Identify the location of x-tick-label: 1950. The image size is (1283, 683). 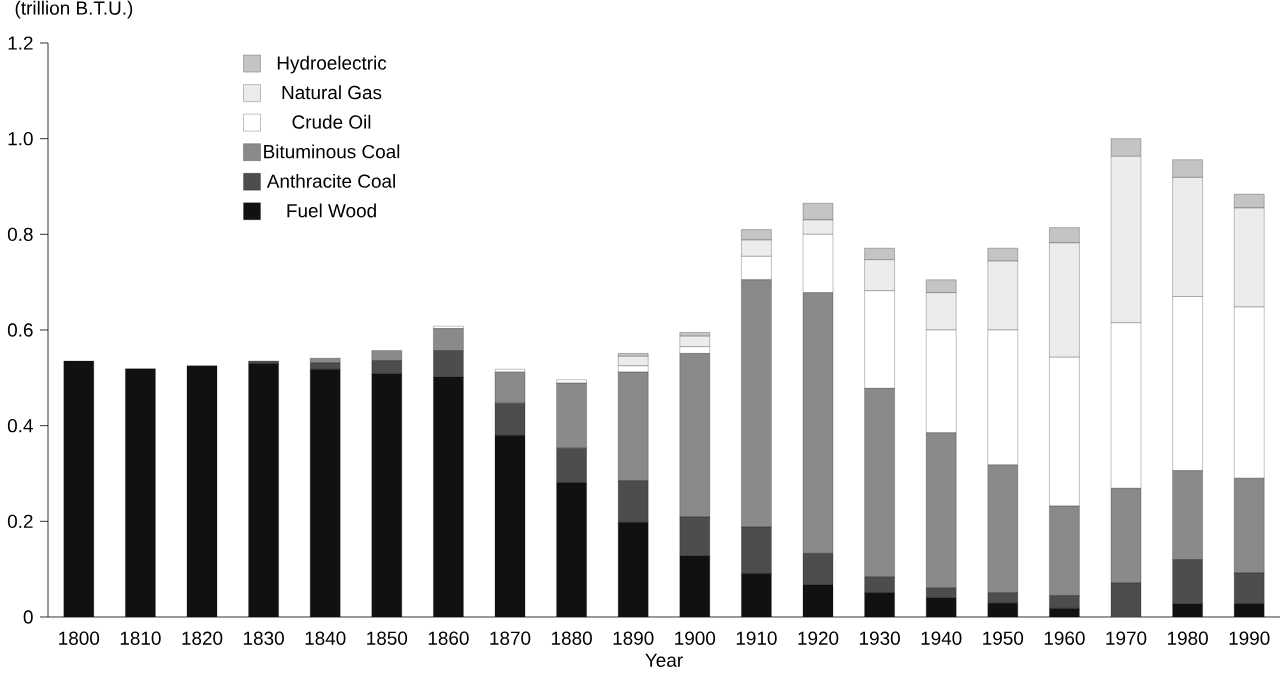
(1003, 638).